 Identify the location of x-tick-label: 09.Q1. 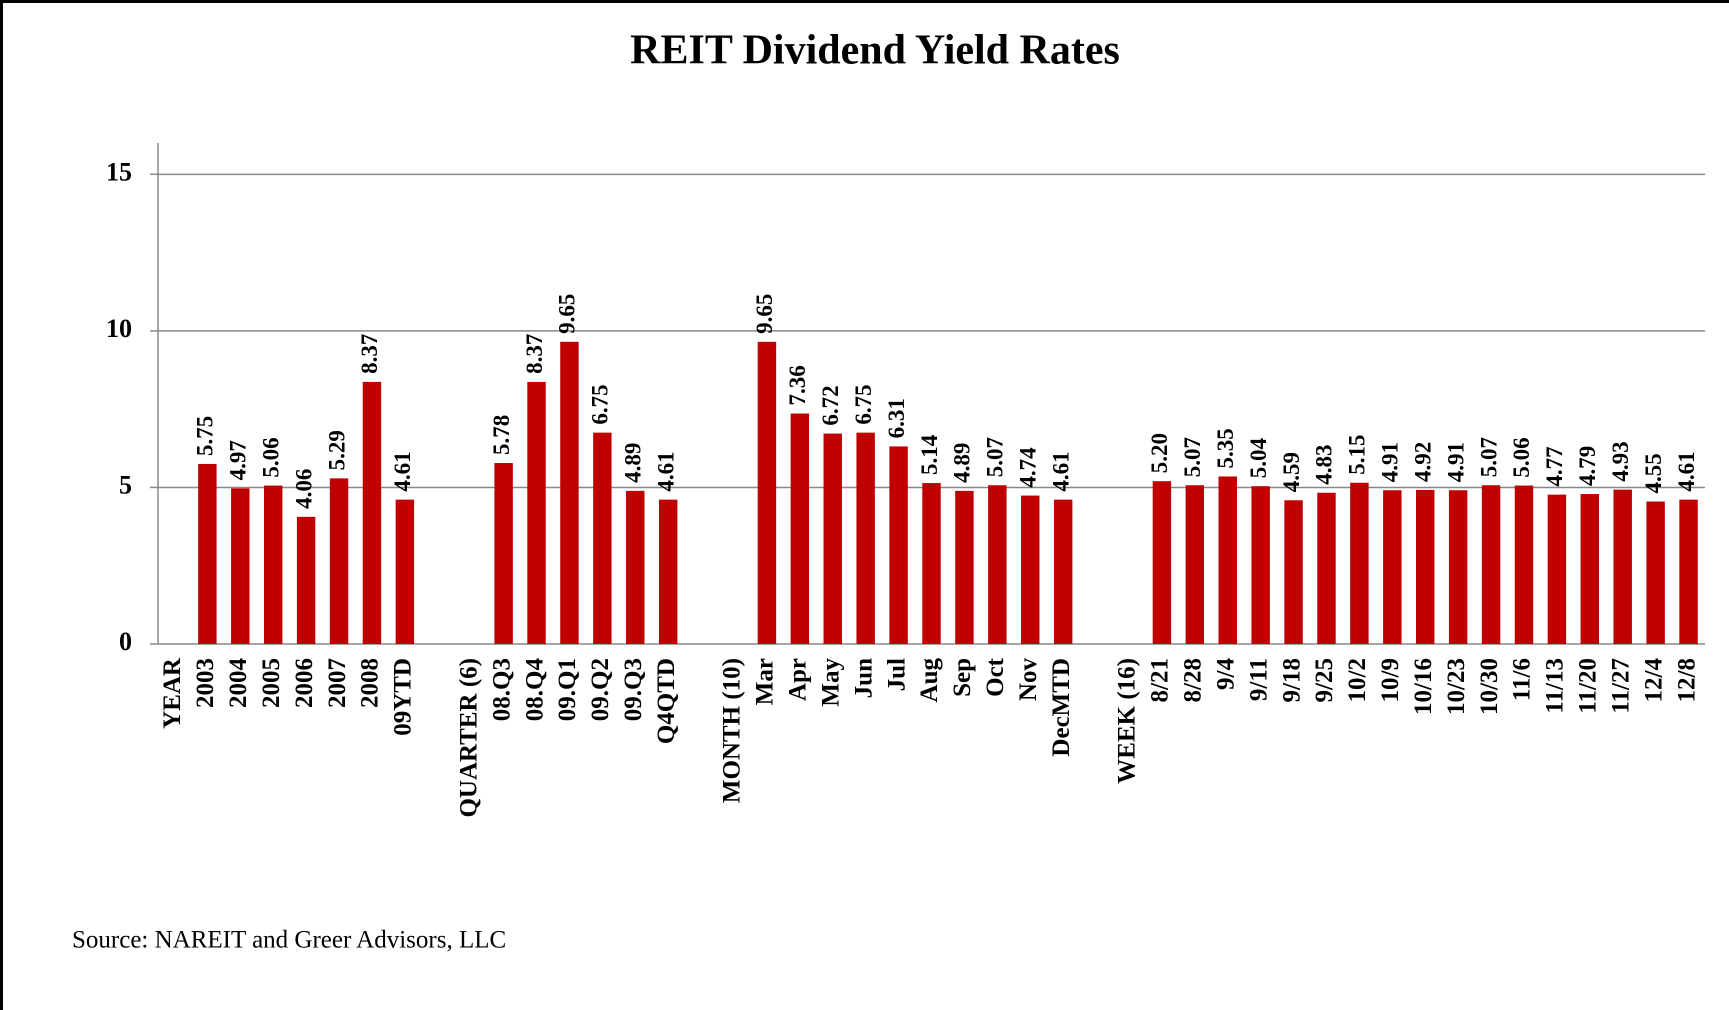
(567, 689).